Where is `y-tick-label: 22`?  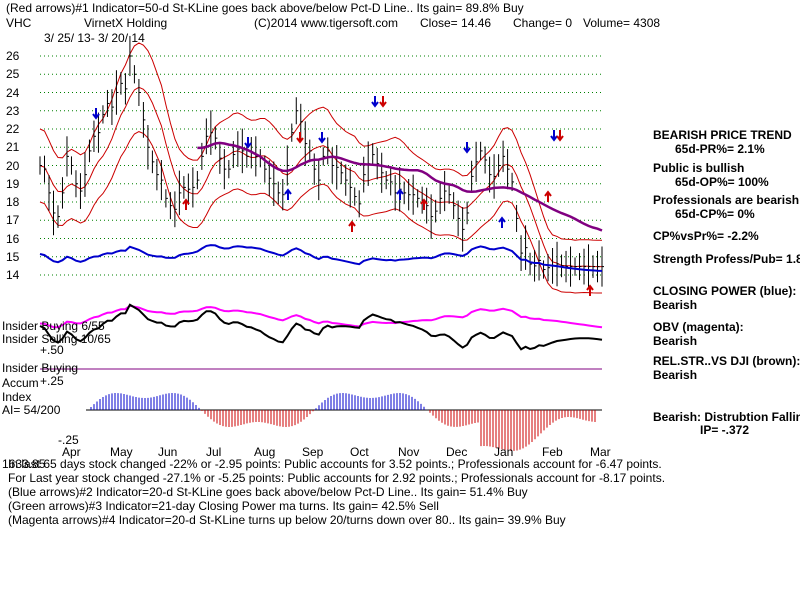
y-tick-label: 22 is located at coordinates (13, 129).